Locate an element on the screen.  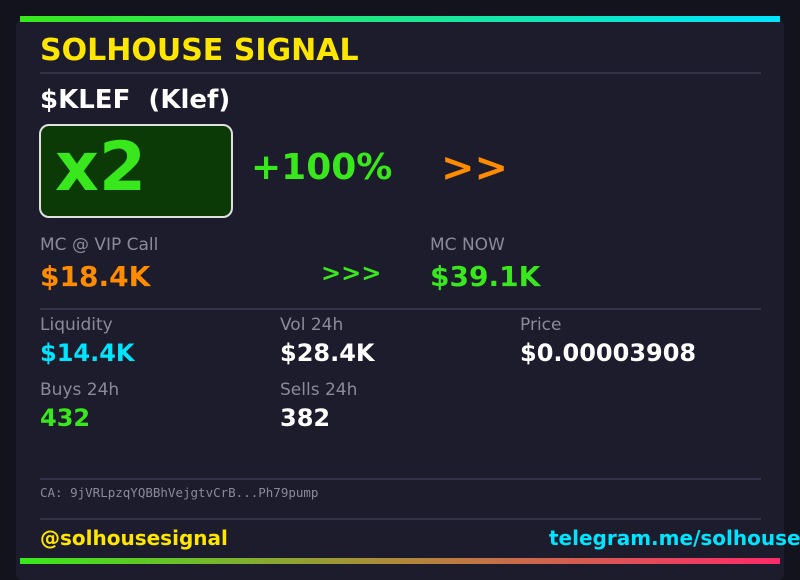
top-bar is located at coordinates (400, 19).